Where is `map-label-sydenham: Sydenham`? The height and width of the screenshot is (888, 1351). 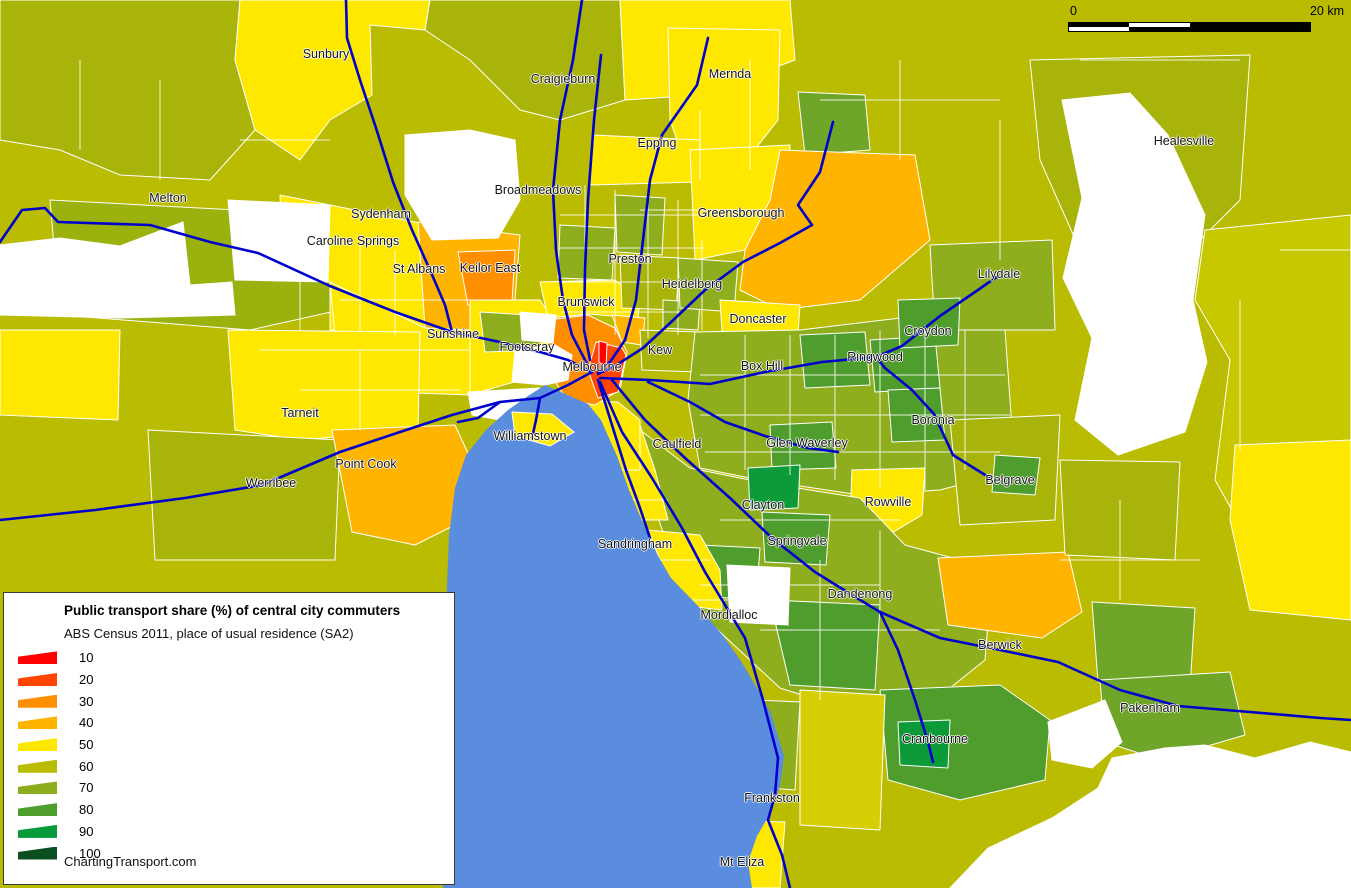
map-label-sydenham: Sydenham is located at coordinates (381, 214).